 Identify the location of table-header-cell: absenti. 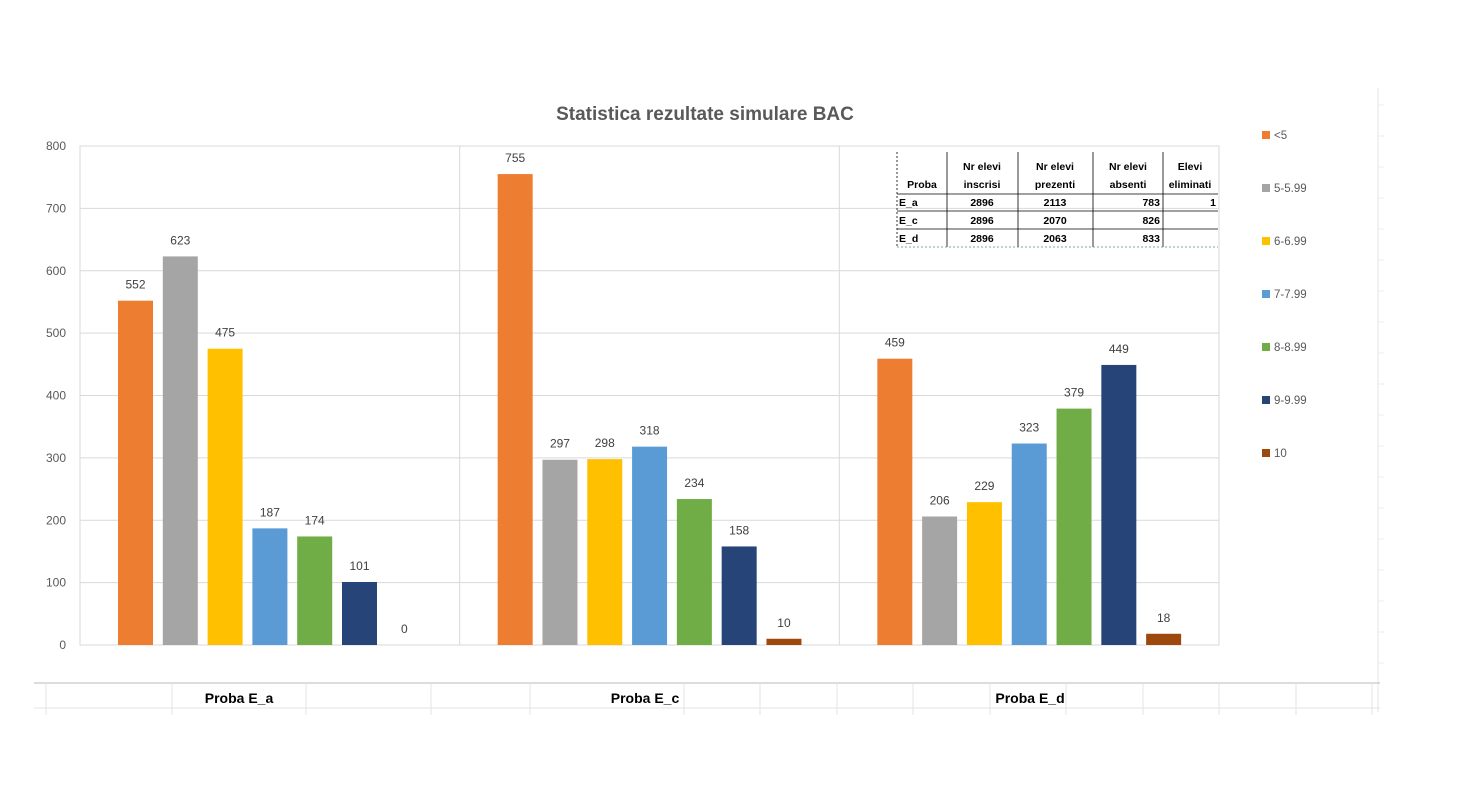
(1128, 185).